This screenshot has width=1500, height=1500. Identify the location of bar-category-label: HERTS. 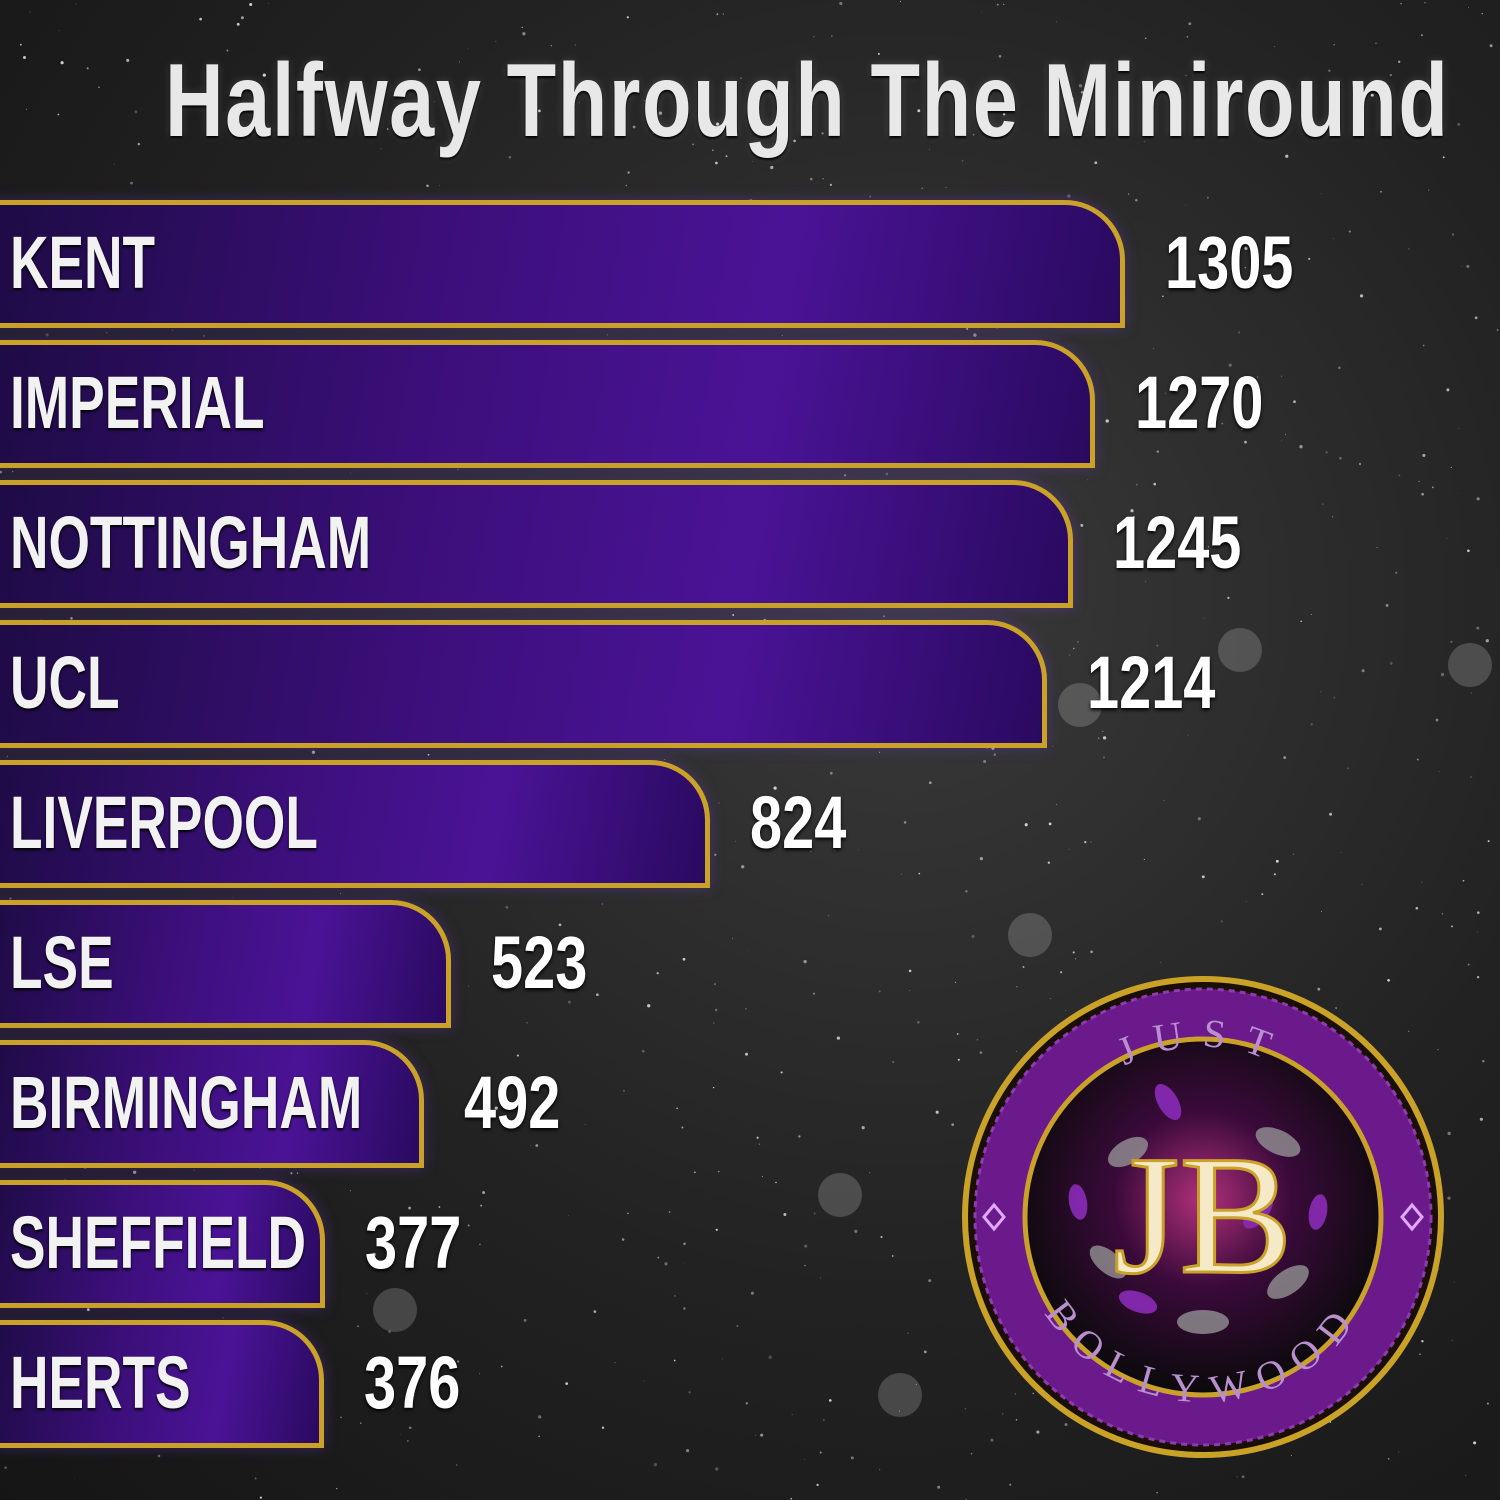
(100, 1382).